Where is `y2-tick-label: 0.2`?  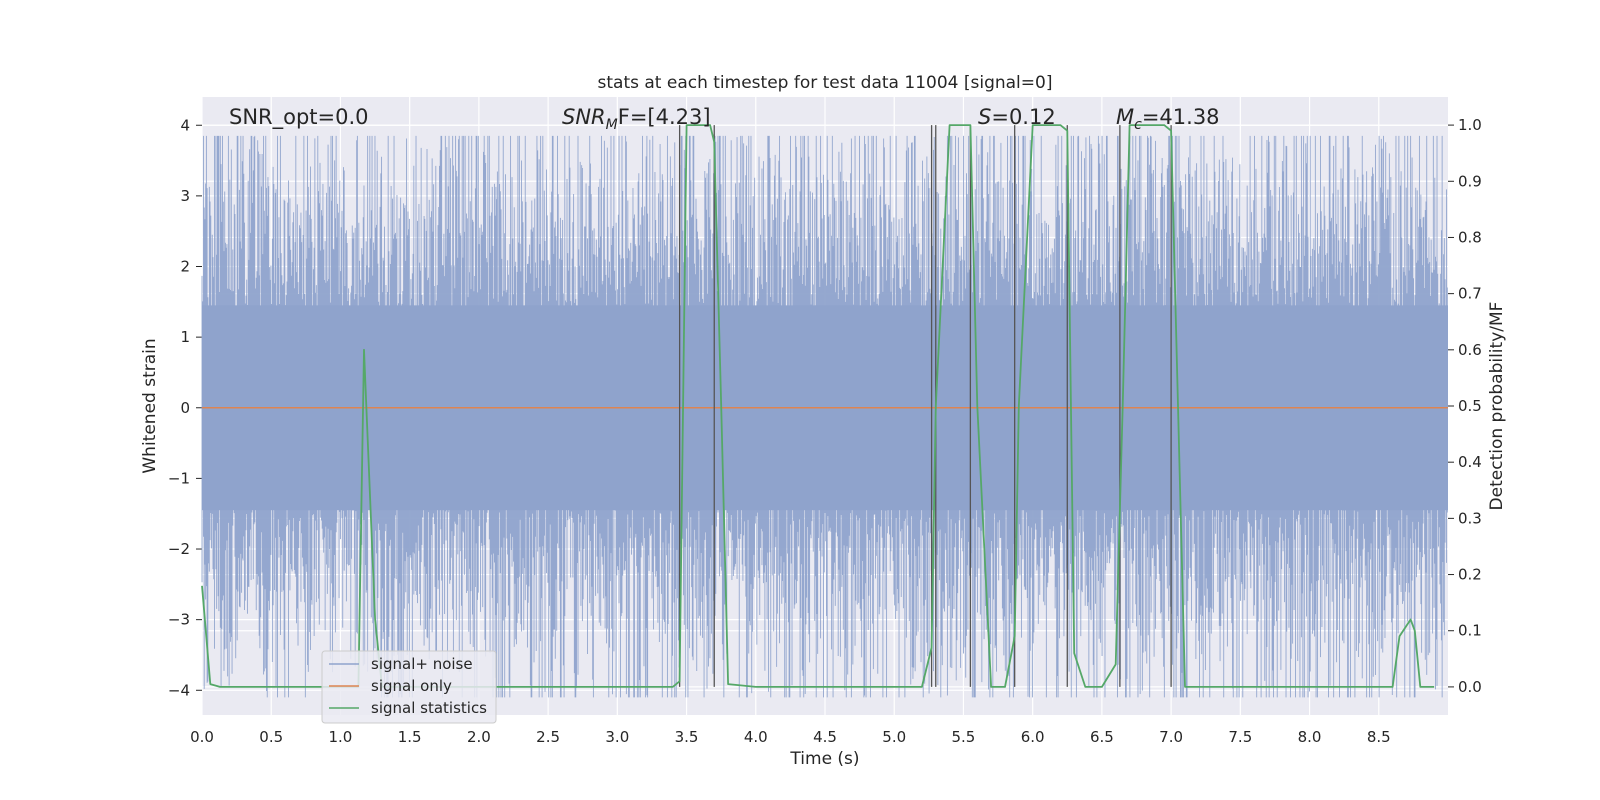
y2-tick-label: 0.2 is located at coordinates (1470, 575).